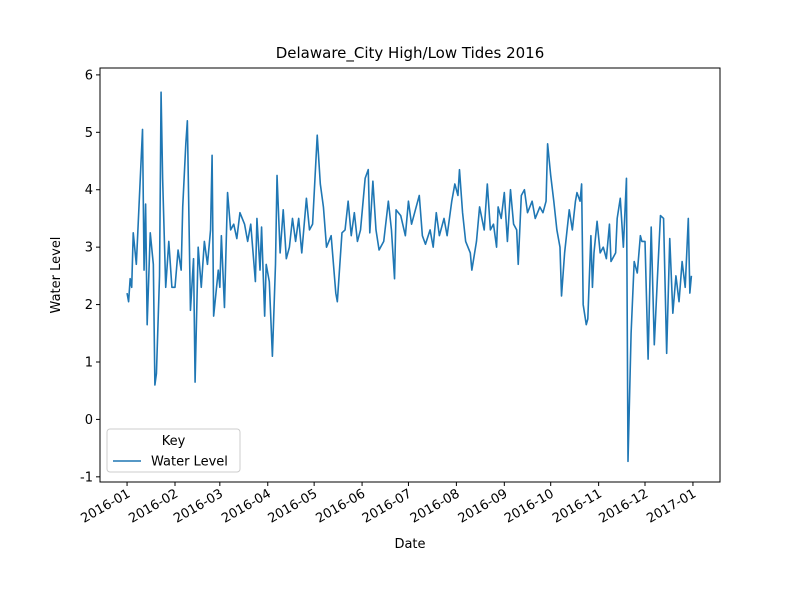  Describe the element at coordinates (189, 462) in the screenshot. I see `legend-label: Water Level` at that location.